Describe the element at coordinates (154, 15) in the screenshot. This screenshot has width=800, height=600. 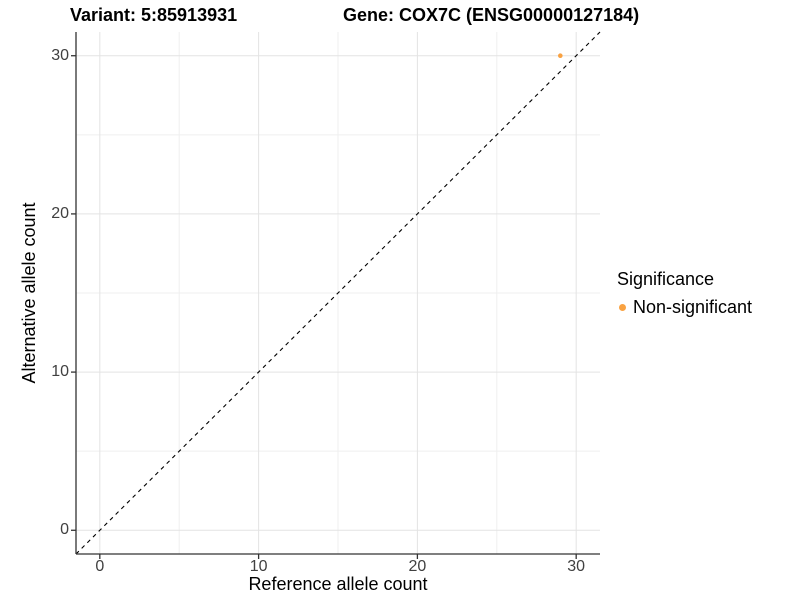
I see `plot-title-variant: Variant: 5:85913931` at that location.